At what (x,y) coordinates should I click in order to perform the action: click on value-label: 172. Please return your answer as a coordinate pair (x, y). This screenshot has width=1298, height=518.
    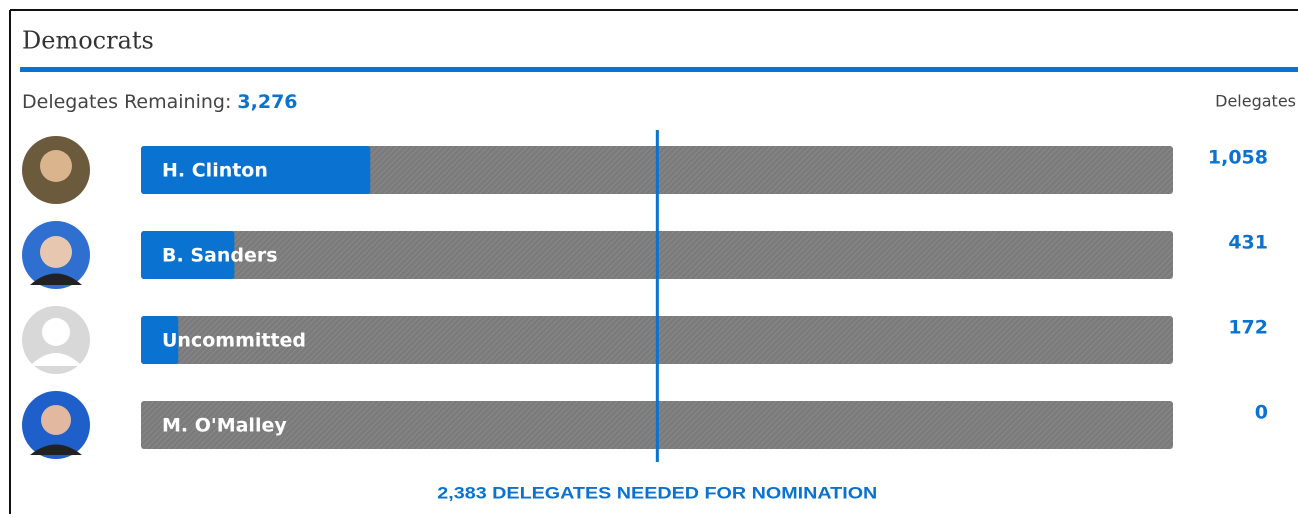
    Looking at the image, I should click on (1248, 328).